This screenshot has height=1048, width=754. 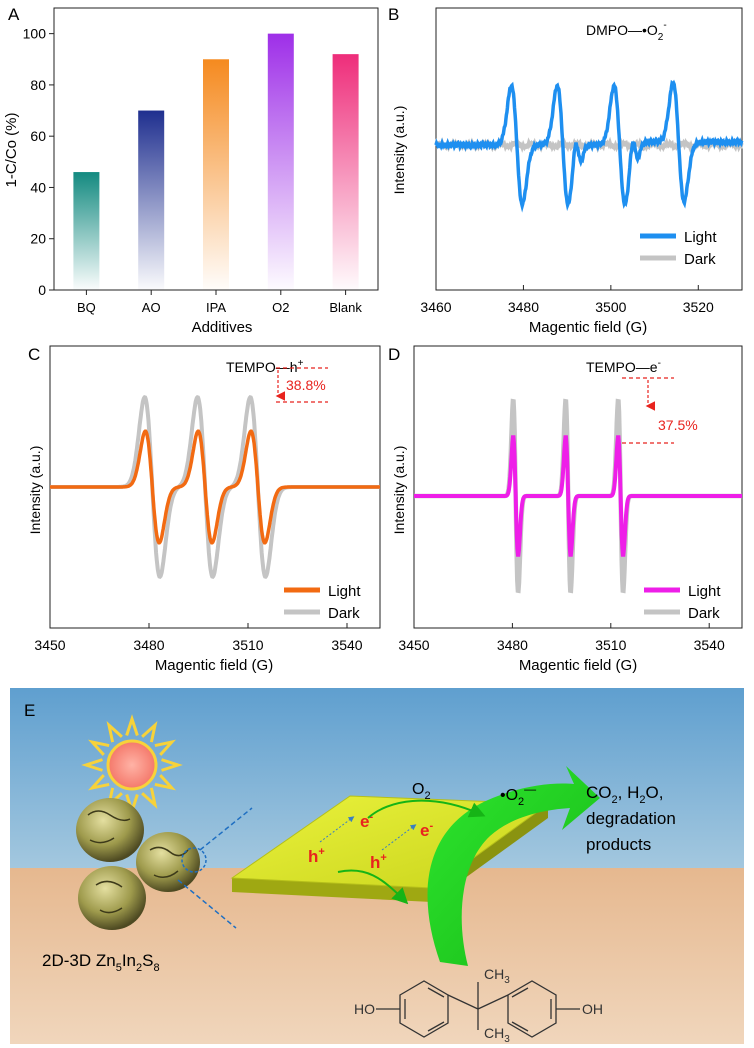 I want to click on x-axis-d: 3450 3480 3510 3540, so click(x=561, y=638).